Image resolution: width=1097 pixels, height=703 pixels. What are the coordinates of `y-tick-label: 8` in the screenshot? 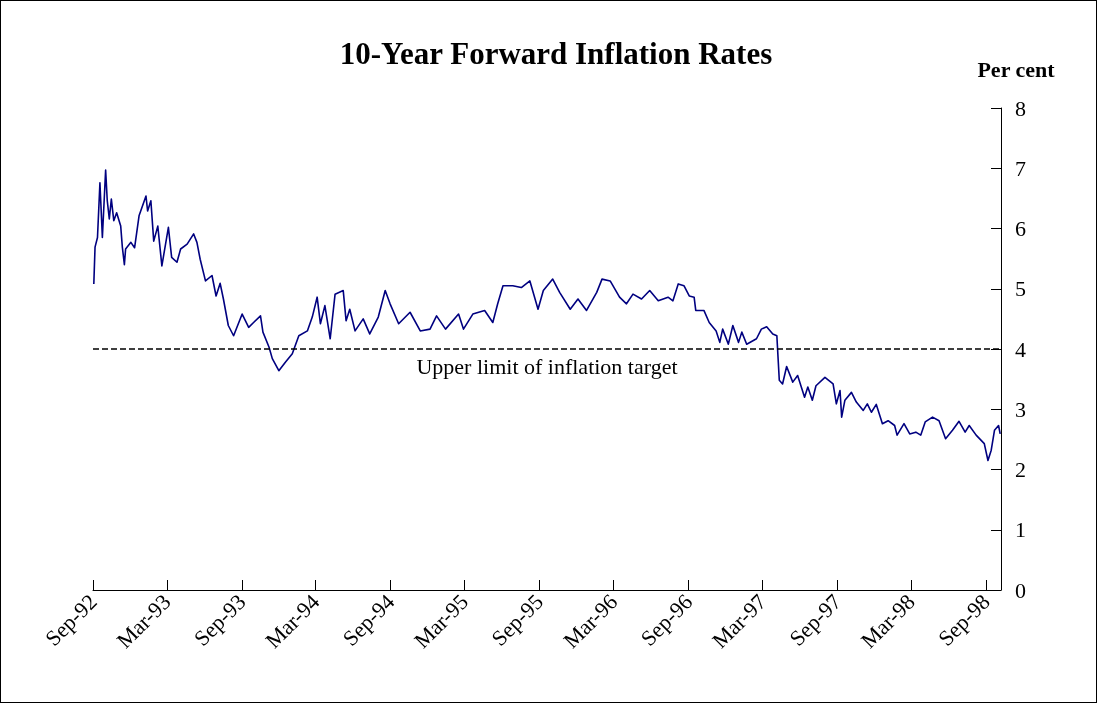 It's located at (1020, 108).